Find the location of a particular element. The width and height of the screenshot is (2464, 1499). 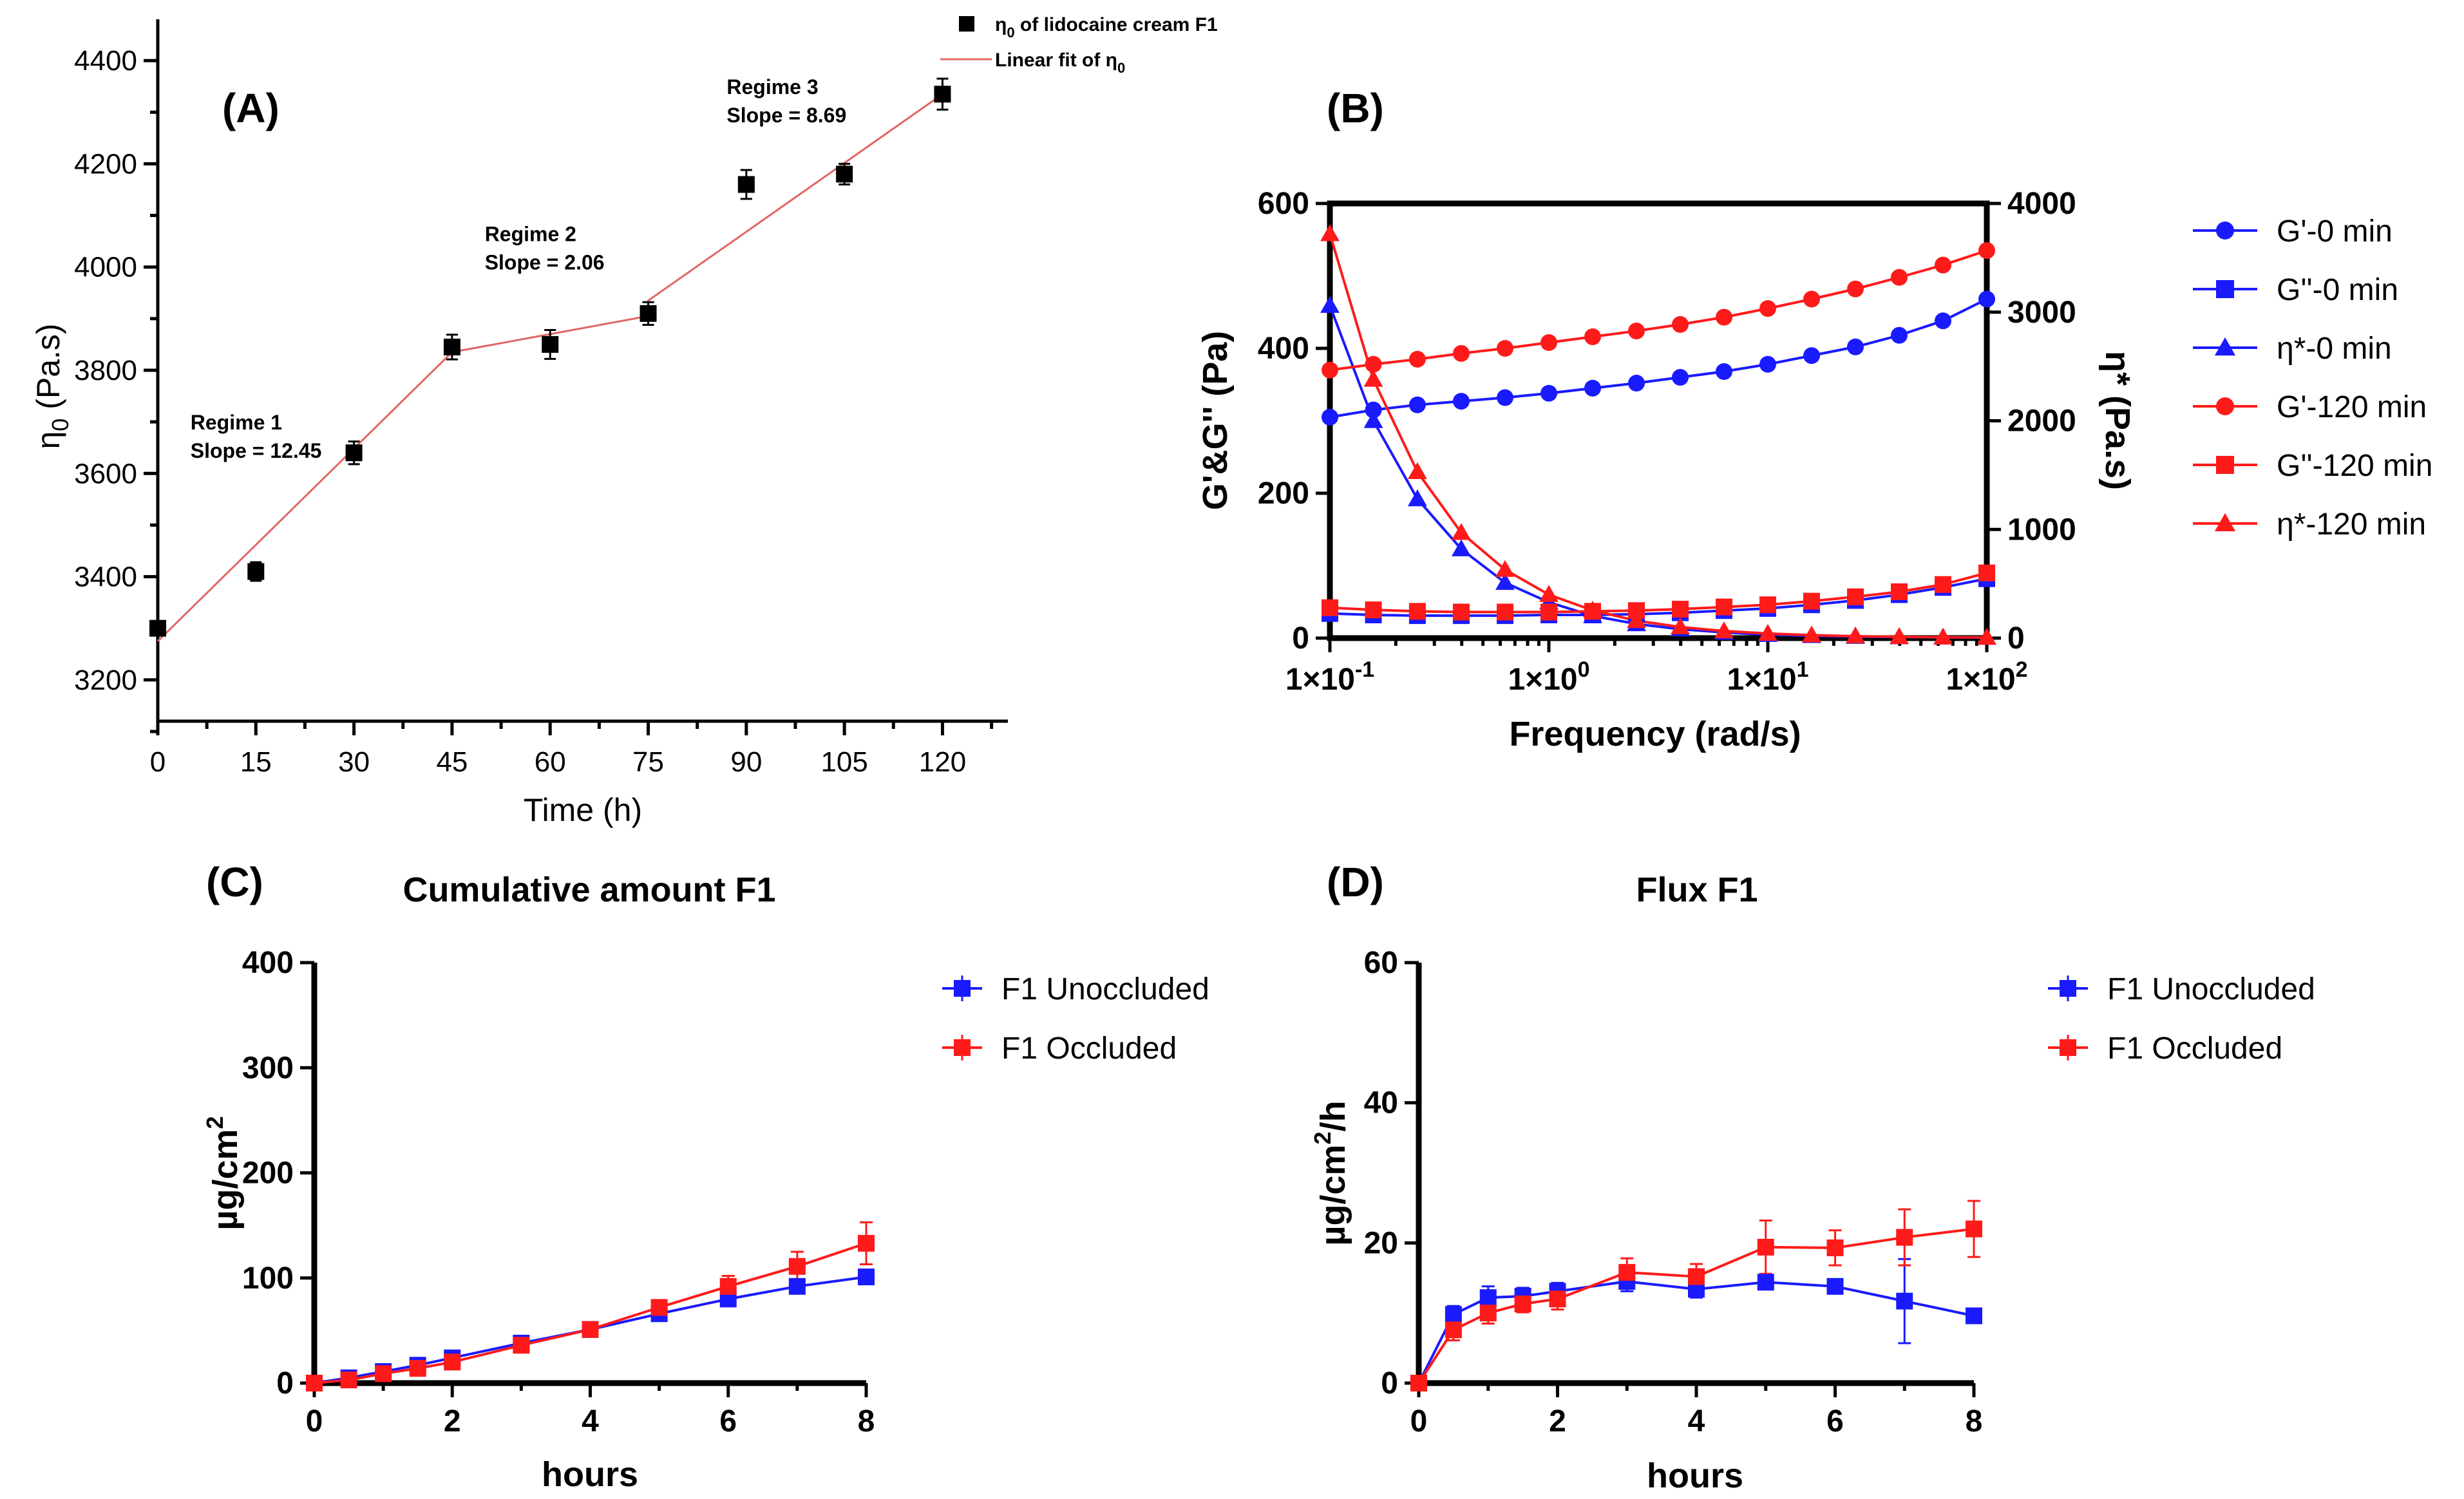

panel-b-y-left-tick-label: 600 is located at coordinates (1283, 204).